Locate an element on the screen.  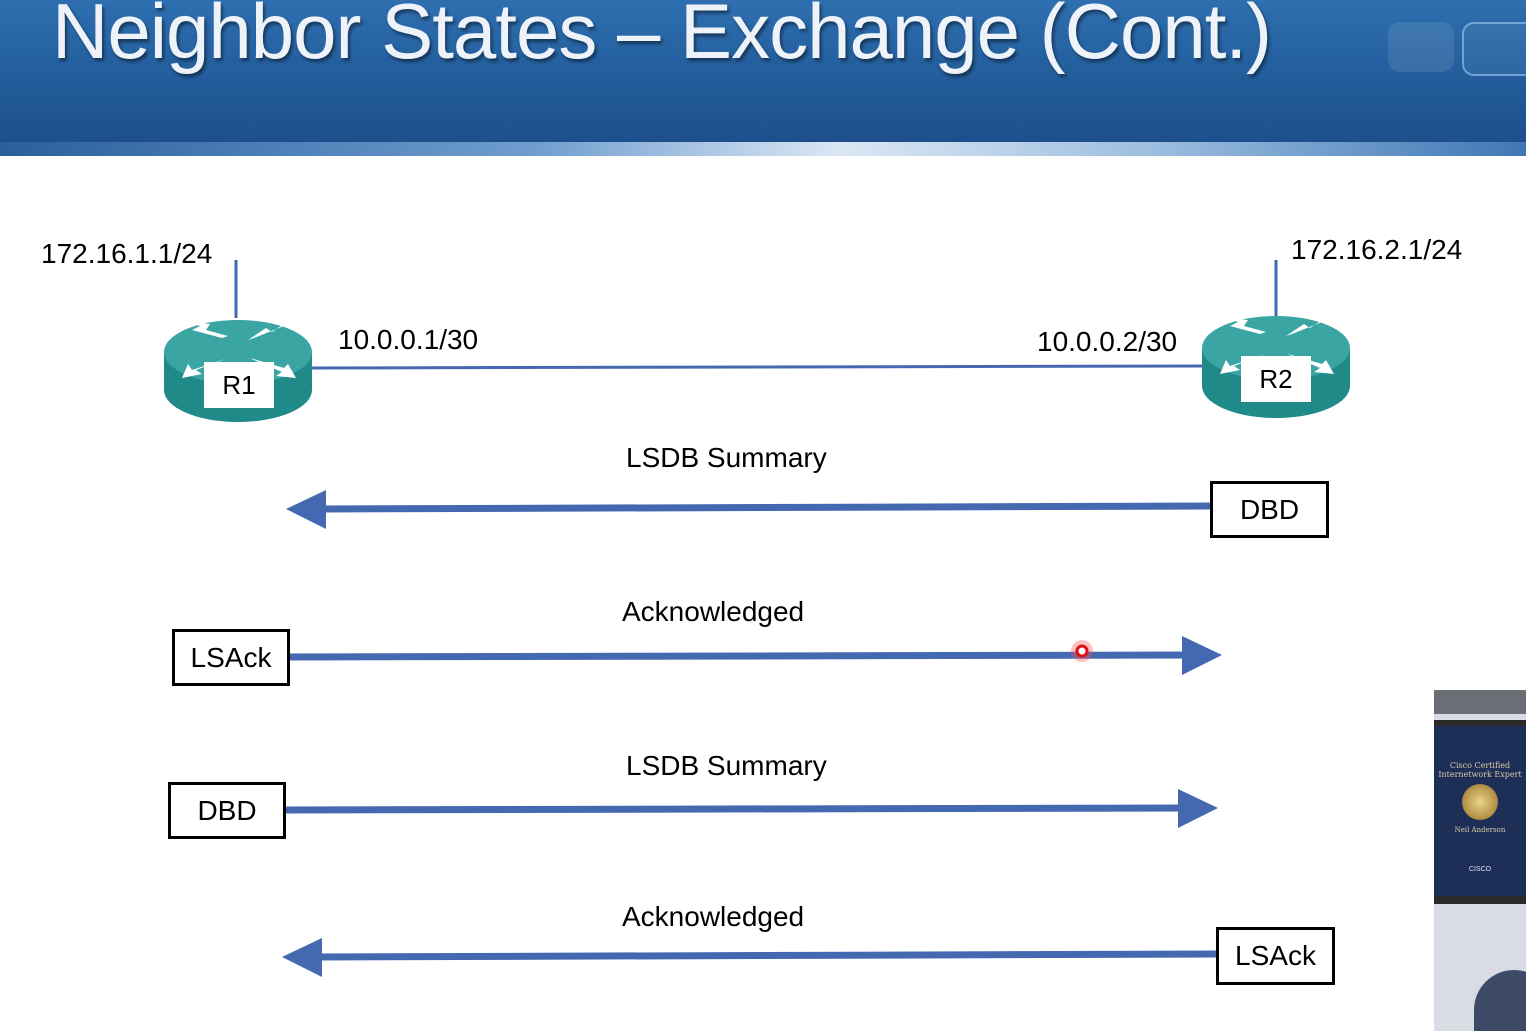
exchange-4-packet-box: LSAck is located at coordinates (1275, 956).